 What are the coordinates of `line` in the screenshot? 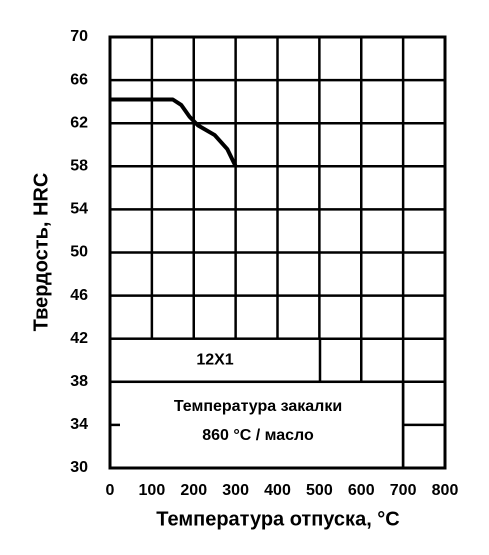 It's located at (174, 132).